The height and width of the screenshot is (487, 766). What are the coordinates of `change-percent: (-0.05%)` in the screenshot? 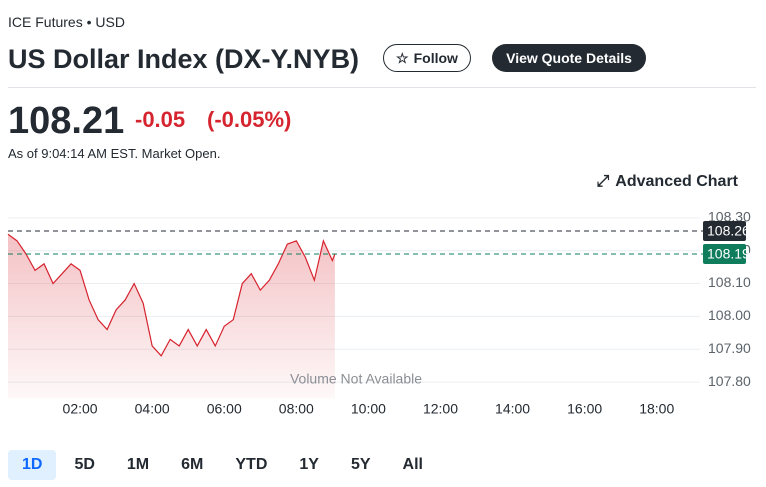 It's located at (249, 119).